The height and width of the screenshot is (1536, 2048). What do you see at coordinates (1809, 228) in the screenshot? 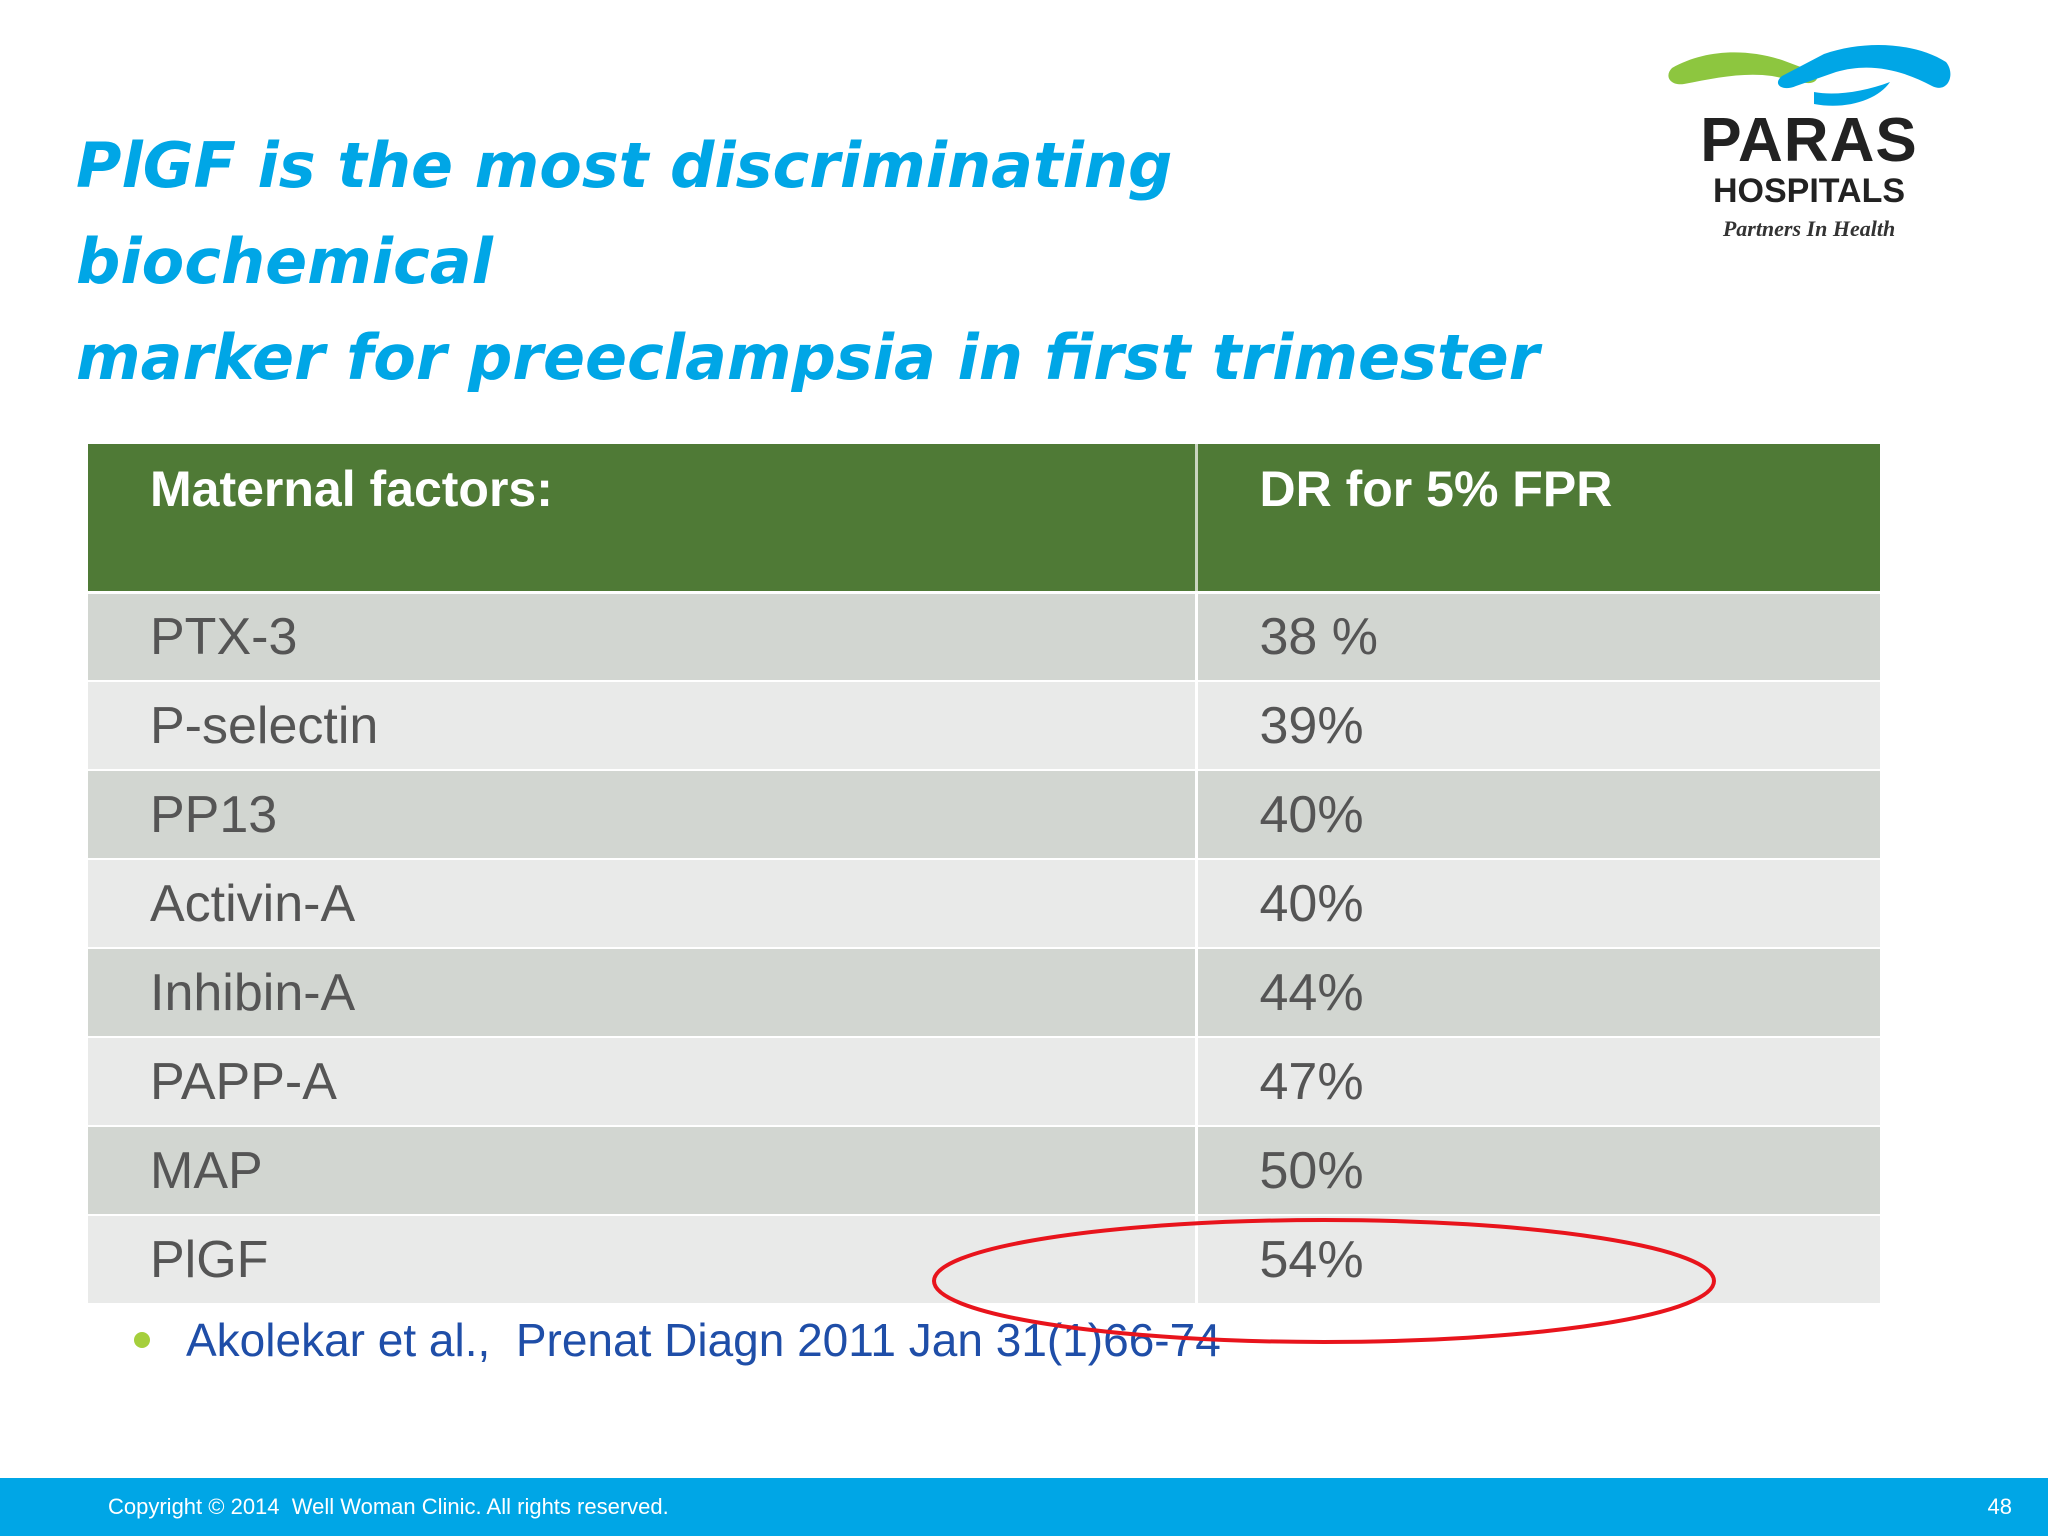
I see `logo-tagline: Partners In Health` at bounding box center [1809, 228].